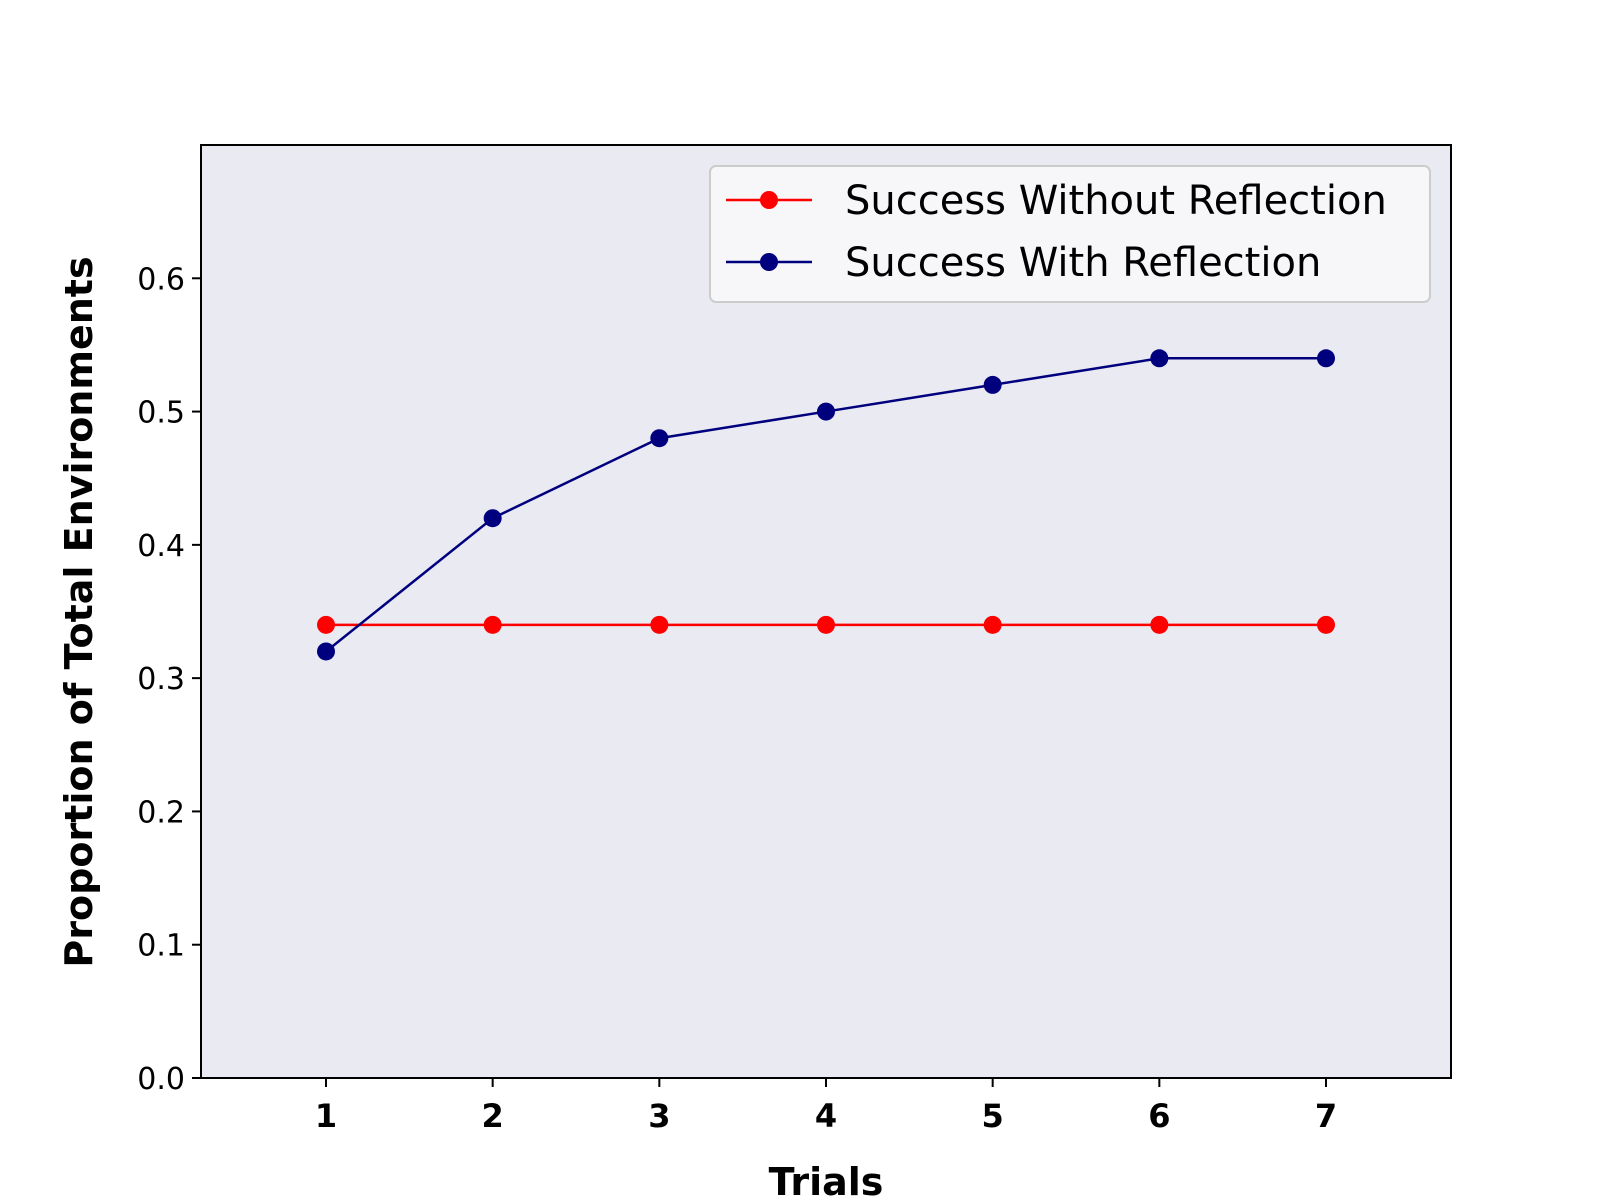 The image size is (1600, 1200). What do you see at coordinates (161, 946) in the screenshot?
I see `y-tick-label-1: 0.1` at bounding box center [161, 946].